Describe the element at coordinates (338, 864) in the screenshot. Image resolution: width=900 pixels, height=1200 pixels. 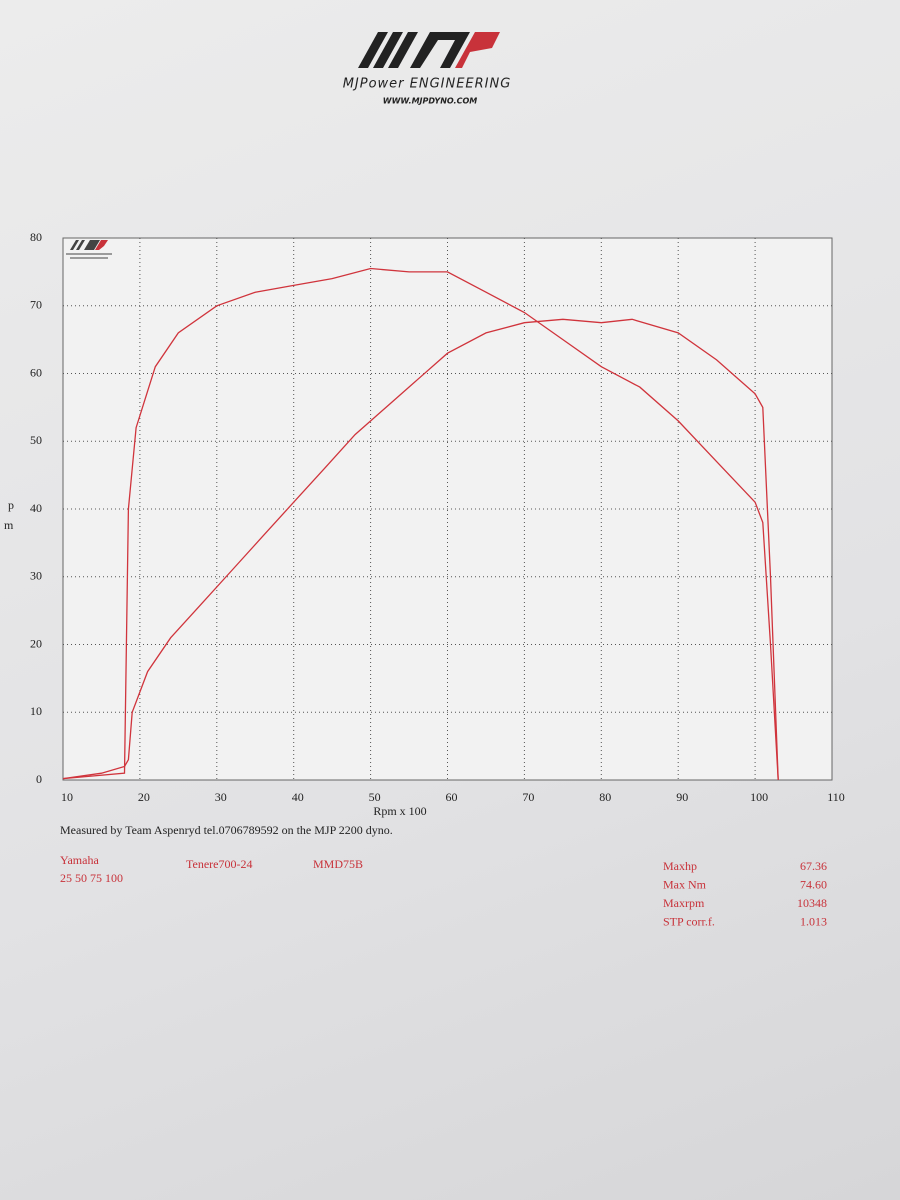
I see `run-id: MMD75B` at that location.